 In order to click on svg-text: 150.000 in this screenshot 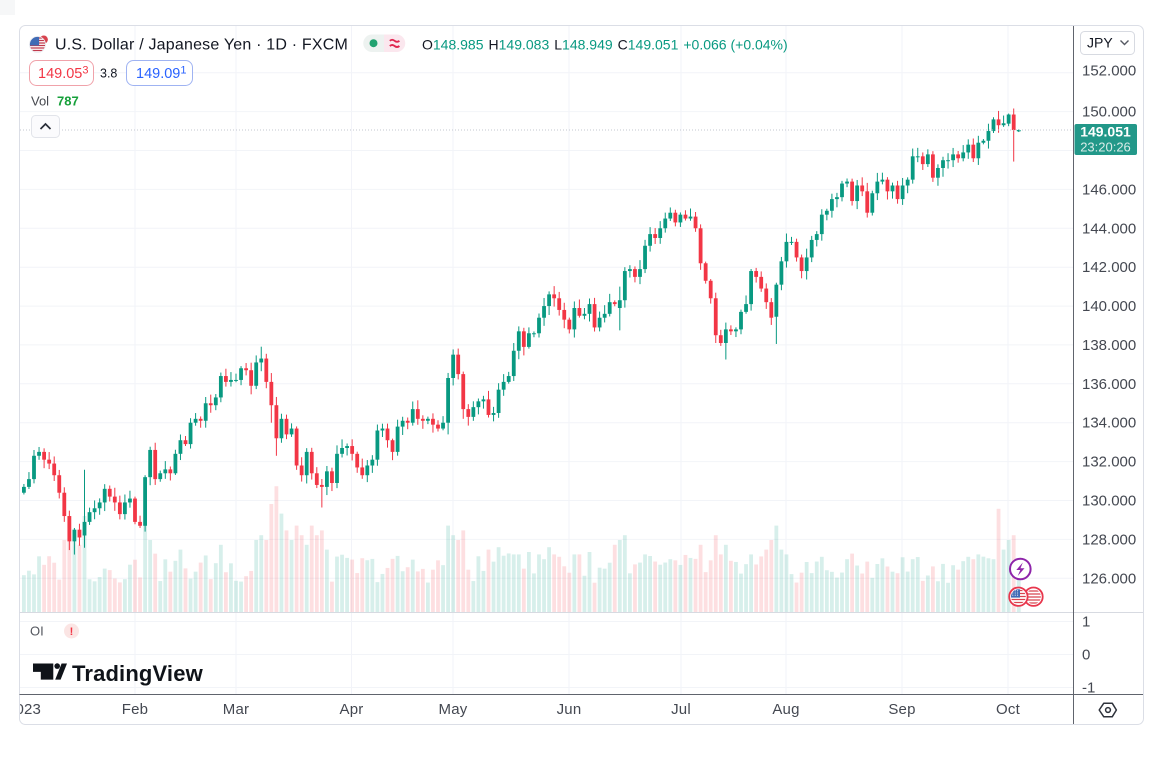, I will do `click(1109, 112)`.